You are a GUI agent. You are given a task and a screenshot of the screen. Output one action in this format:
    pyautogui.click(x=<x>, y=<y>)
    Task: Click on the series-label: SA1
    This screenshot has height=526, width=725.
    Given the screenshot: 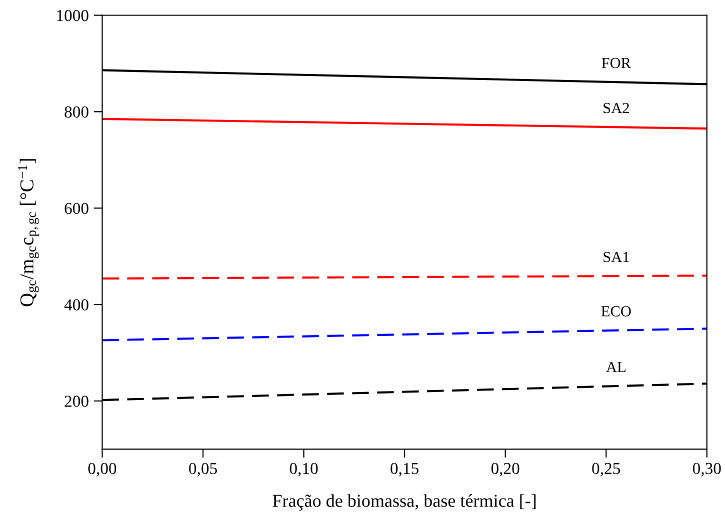 What is the action you would take?
    pyautogui.click(x=616, y=257)
    